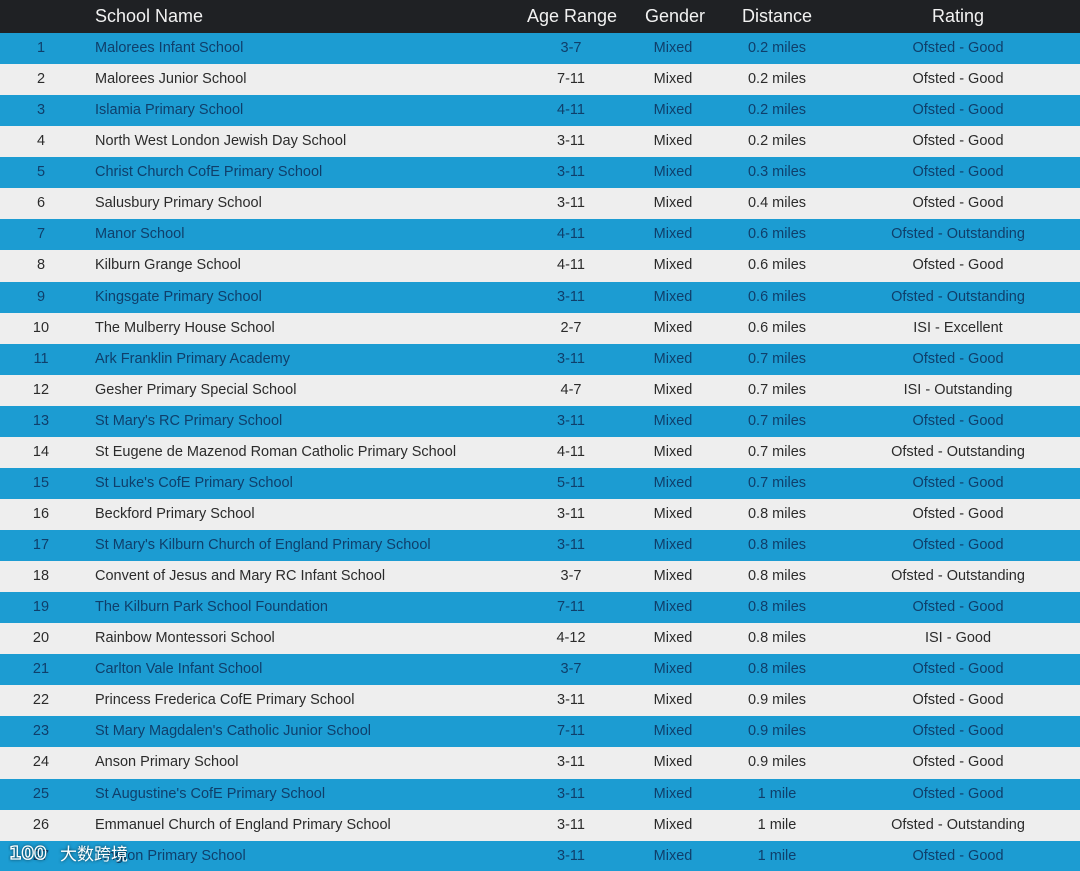 Image resolution: width=1080 pixels, height=871 pixels. Describe the element at coordinates (209, 172) in the screenshot. I see `school-name-cell: Christ Church CofE Primary School` at that location.